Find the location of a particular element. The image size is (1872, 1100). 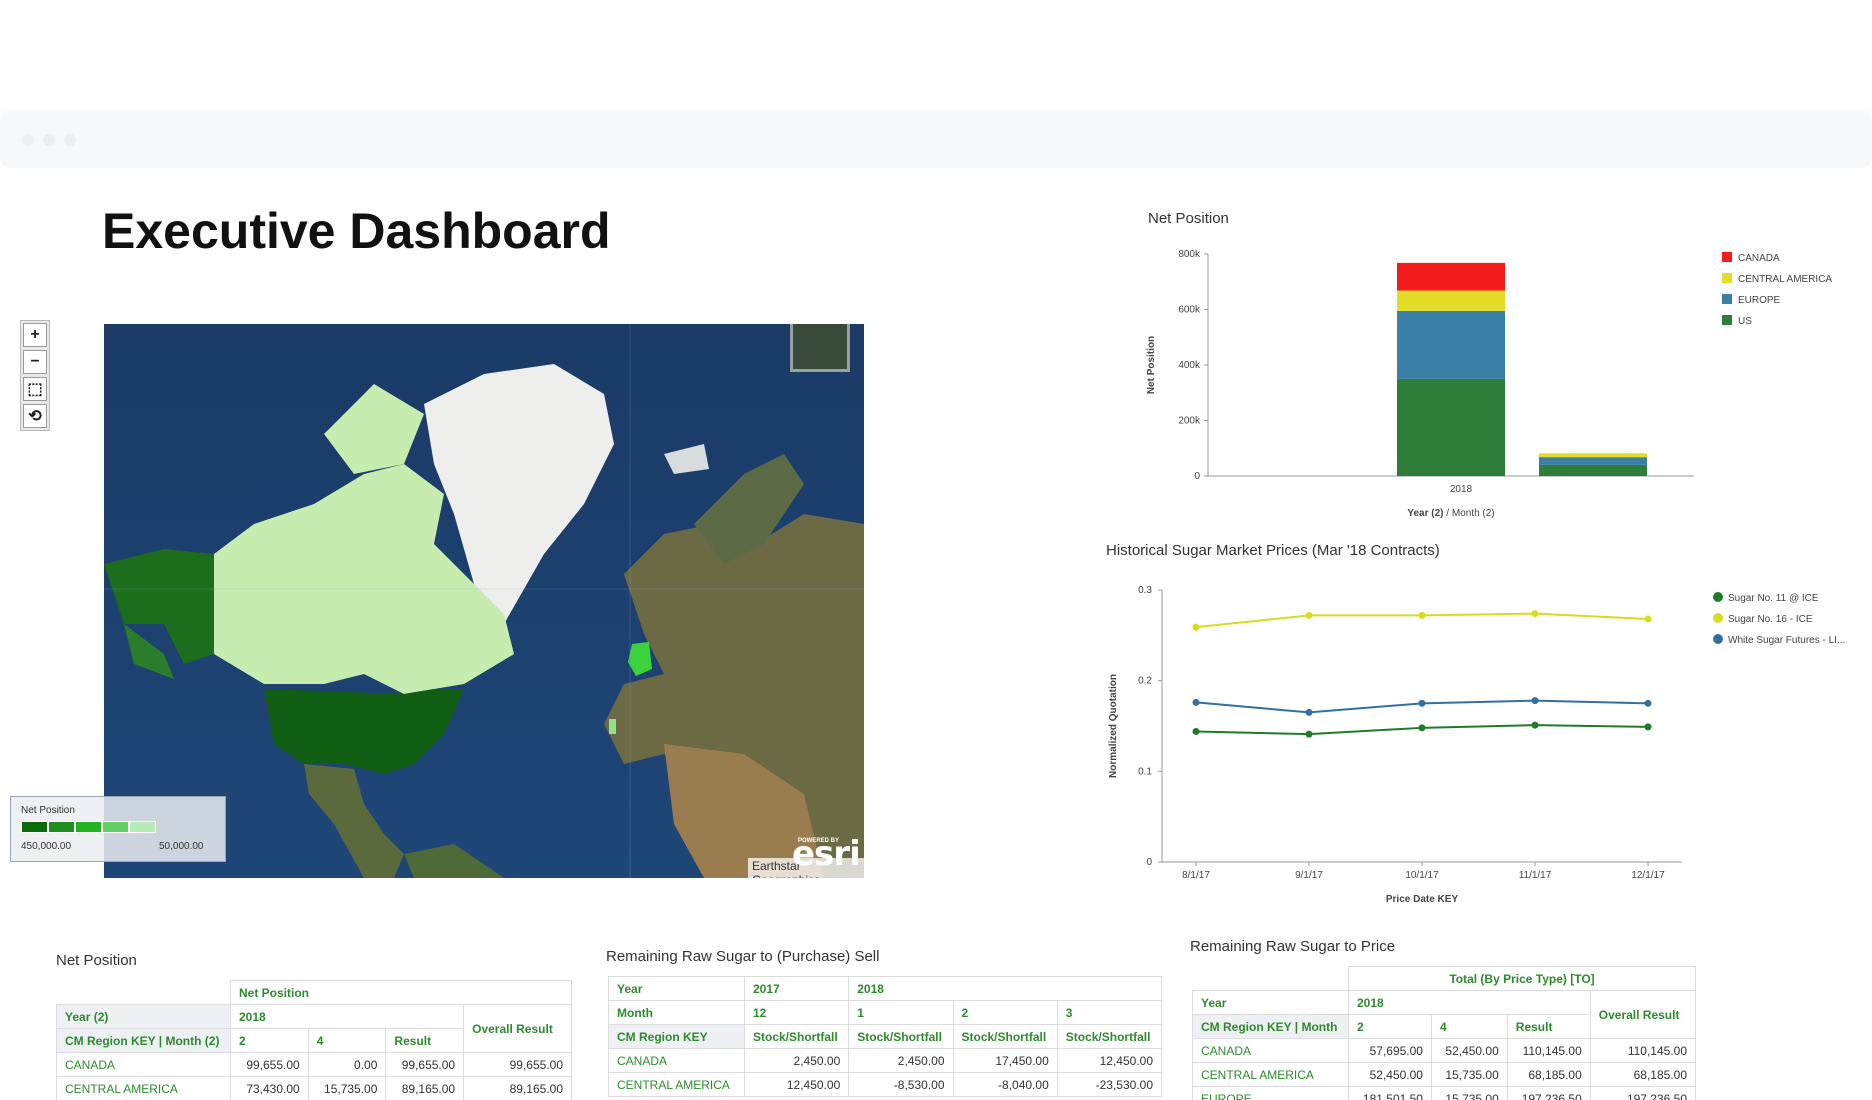

legend-label: CANADA is located at coordinates (1759, 258).